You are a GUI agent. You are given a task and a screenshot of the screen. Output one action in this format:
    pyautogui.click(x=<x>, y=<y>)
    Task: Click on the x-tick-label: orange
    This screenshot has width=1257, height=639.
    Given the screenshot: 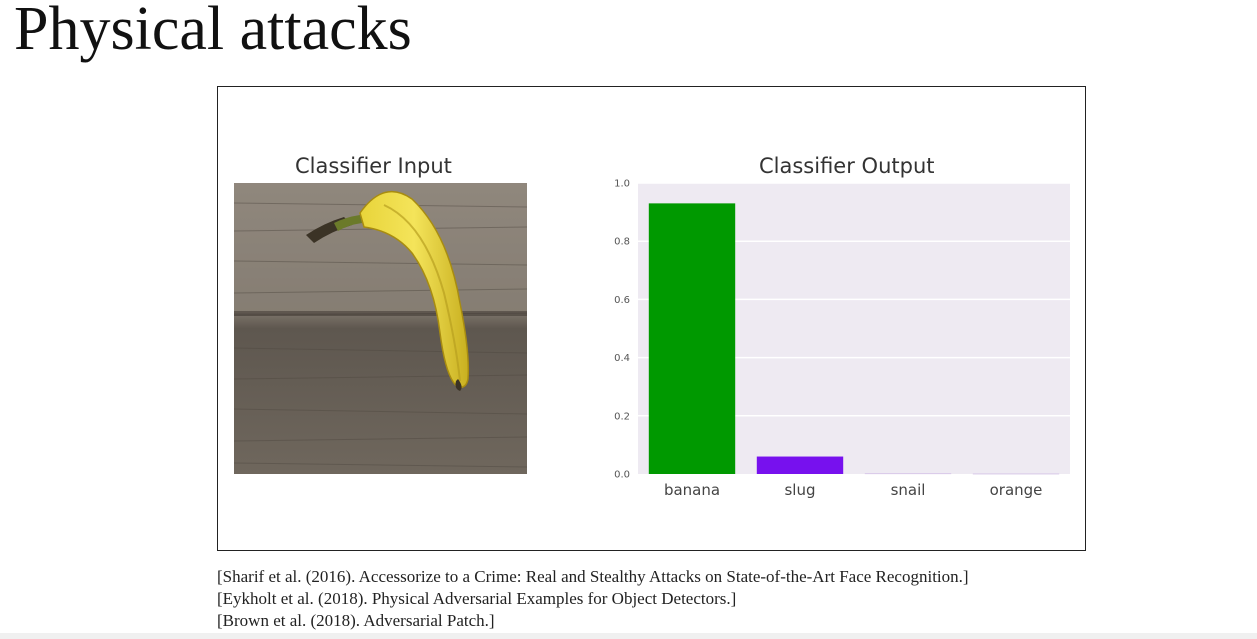 What is the action you would take?
    pyautogui.click(x=1016, y=490)
    